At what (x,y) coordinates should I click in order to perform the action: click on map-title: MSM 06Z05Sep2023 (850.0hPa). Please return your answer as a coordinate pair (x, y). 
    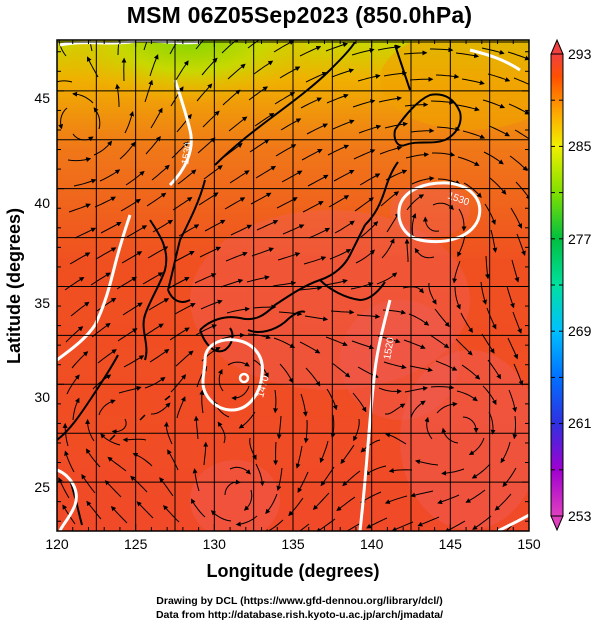
    Looking at the image, I should click on (299, 15).